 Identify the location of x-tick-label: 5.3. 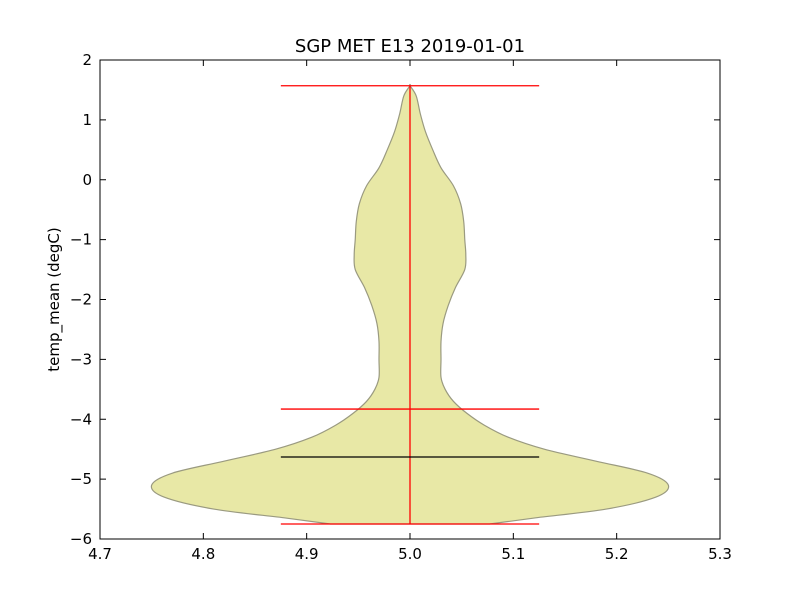
(720, 554).